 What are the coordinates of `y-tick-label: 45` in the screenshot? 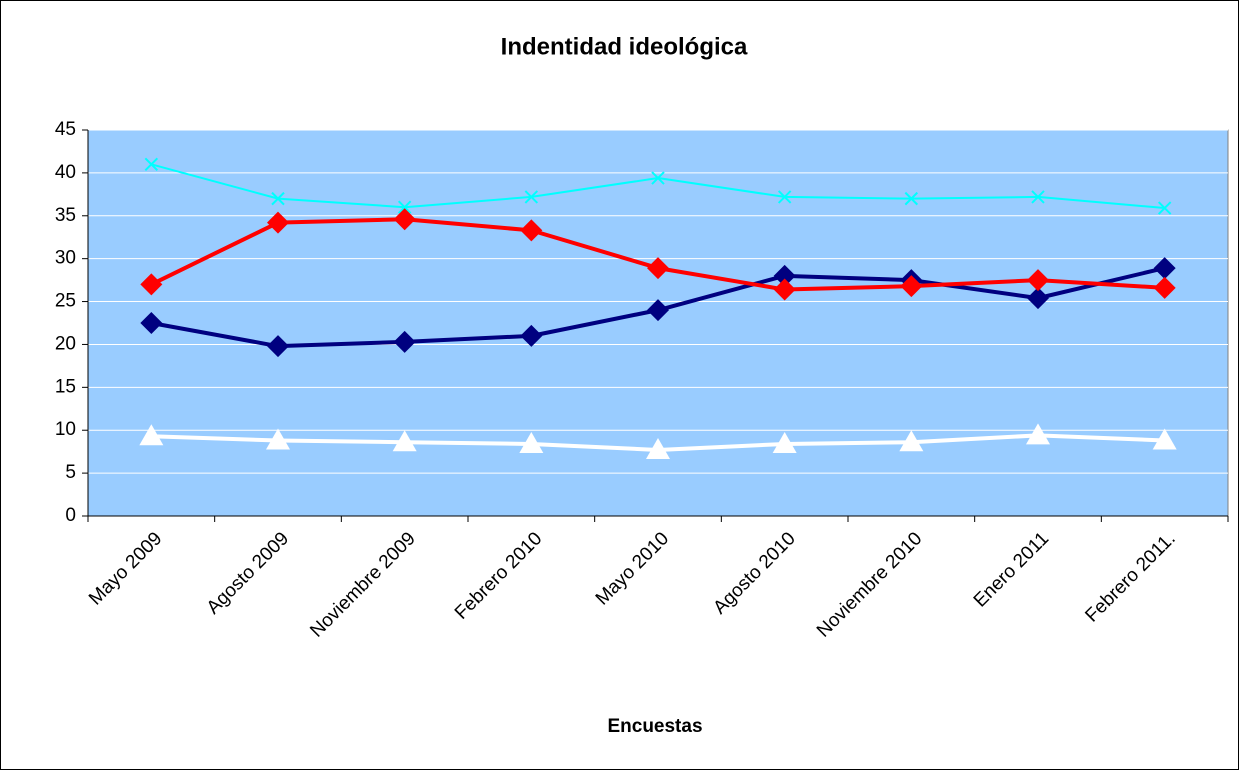 It's located at (65, 129).